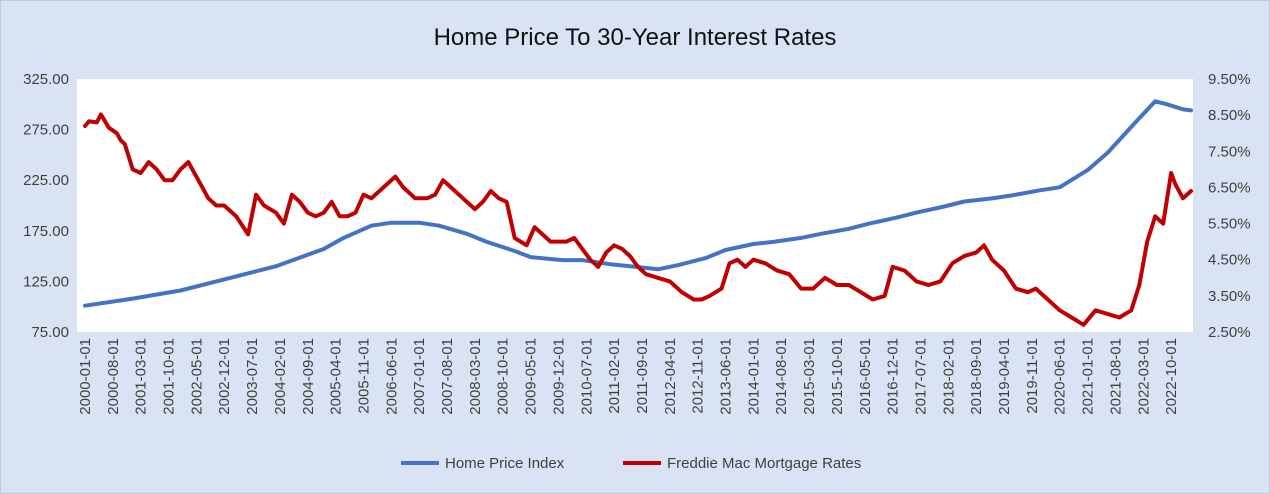 This screenshot has width=1270, height=494. What do you see at coordinates (1229, 206) in the screenshot?
I see `right-axis: 2.50% 3.50% 4.50% 5.50% 6.50% 7.50% 8.50% 9.50%` at bounding box center [1229, 206].